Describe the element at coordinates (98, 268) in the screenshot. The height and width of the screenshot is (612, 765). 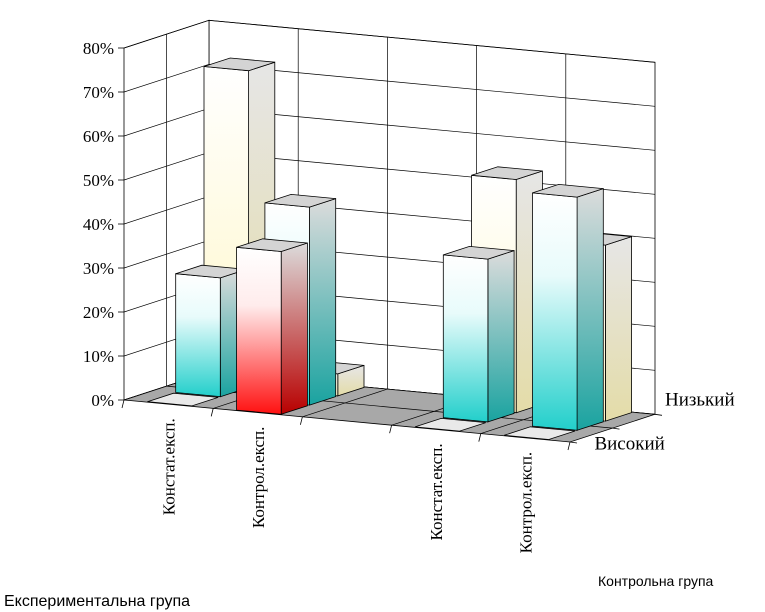
I see `y-tick-label: 30%` at that location.